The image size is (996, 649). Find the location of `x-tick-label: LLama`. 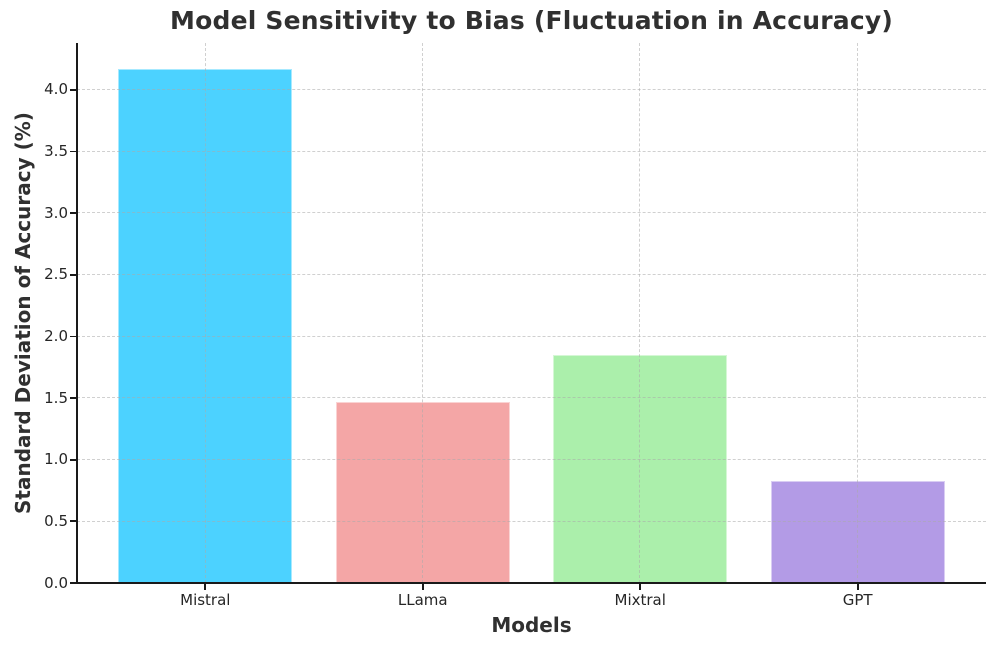

x-tick-label: LLama is located at coordinates (422, 600).